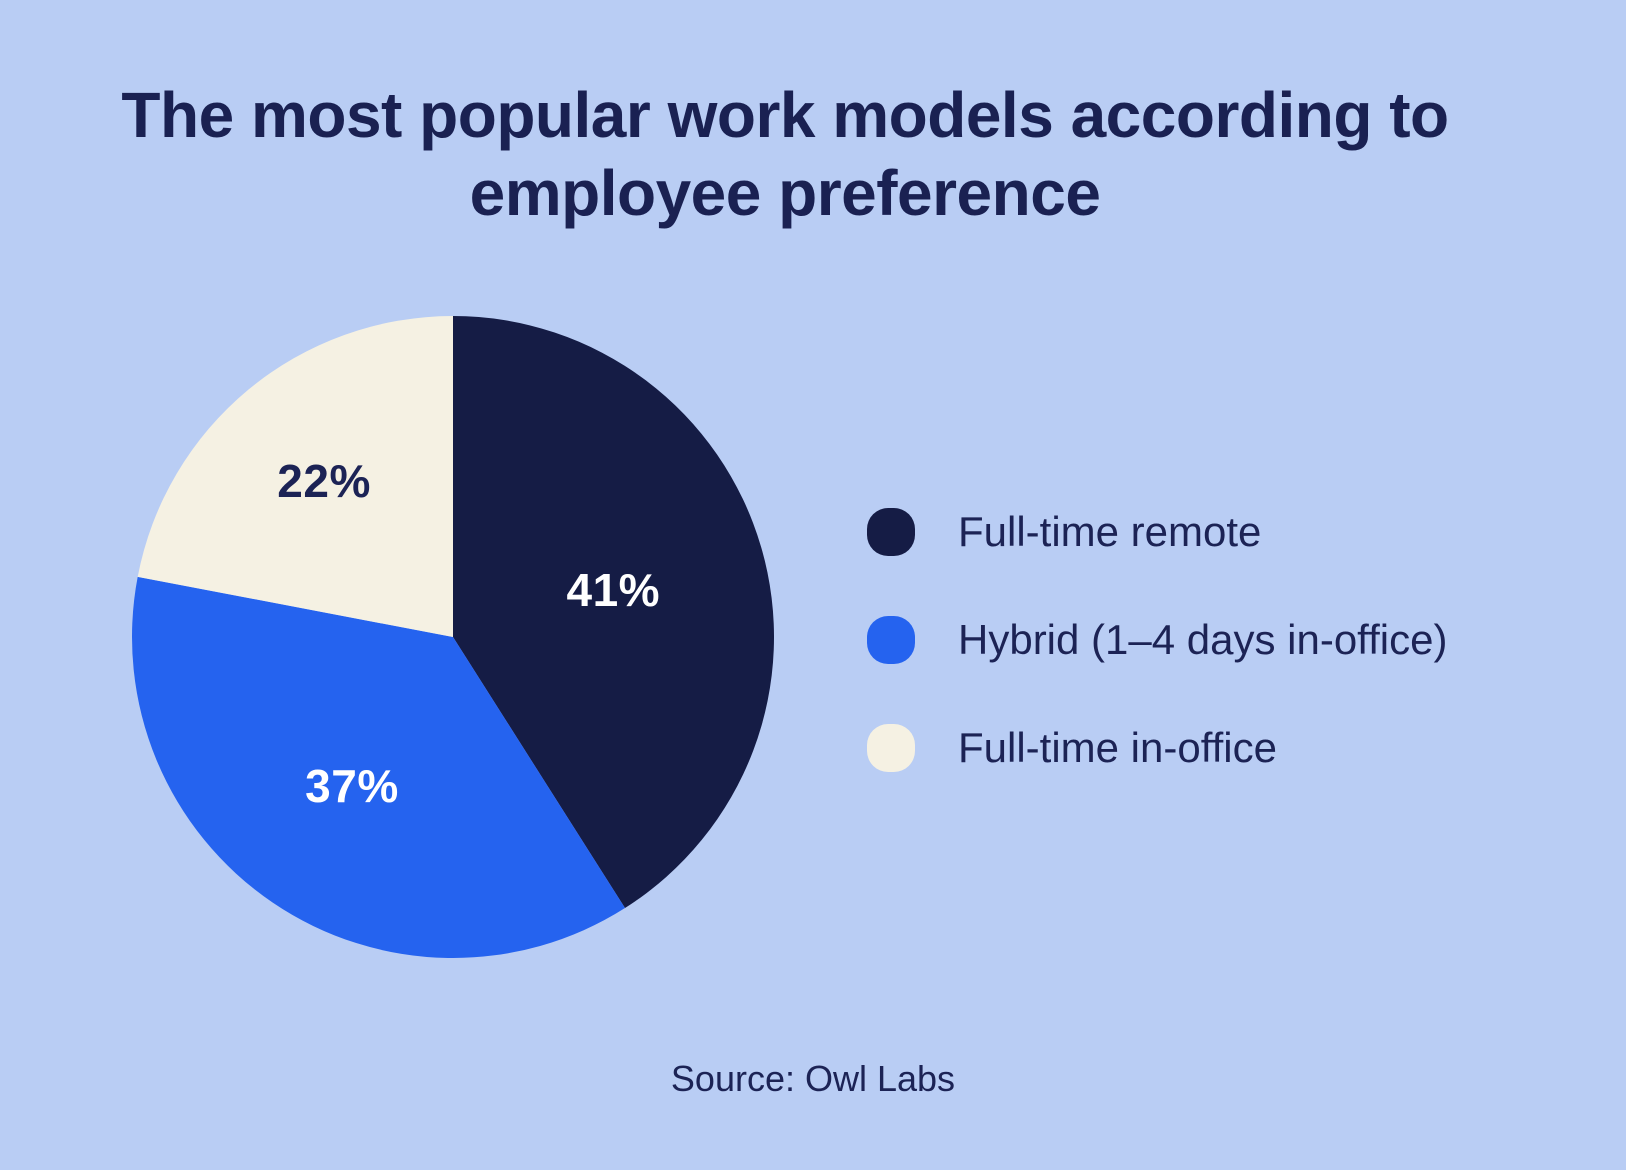  What do you see at coordinates (352, 785) in the screenshot?
I see `pie-value-label-hybrid-1-4-days-in-office: 37%` at bounding box center [352, 785].